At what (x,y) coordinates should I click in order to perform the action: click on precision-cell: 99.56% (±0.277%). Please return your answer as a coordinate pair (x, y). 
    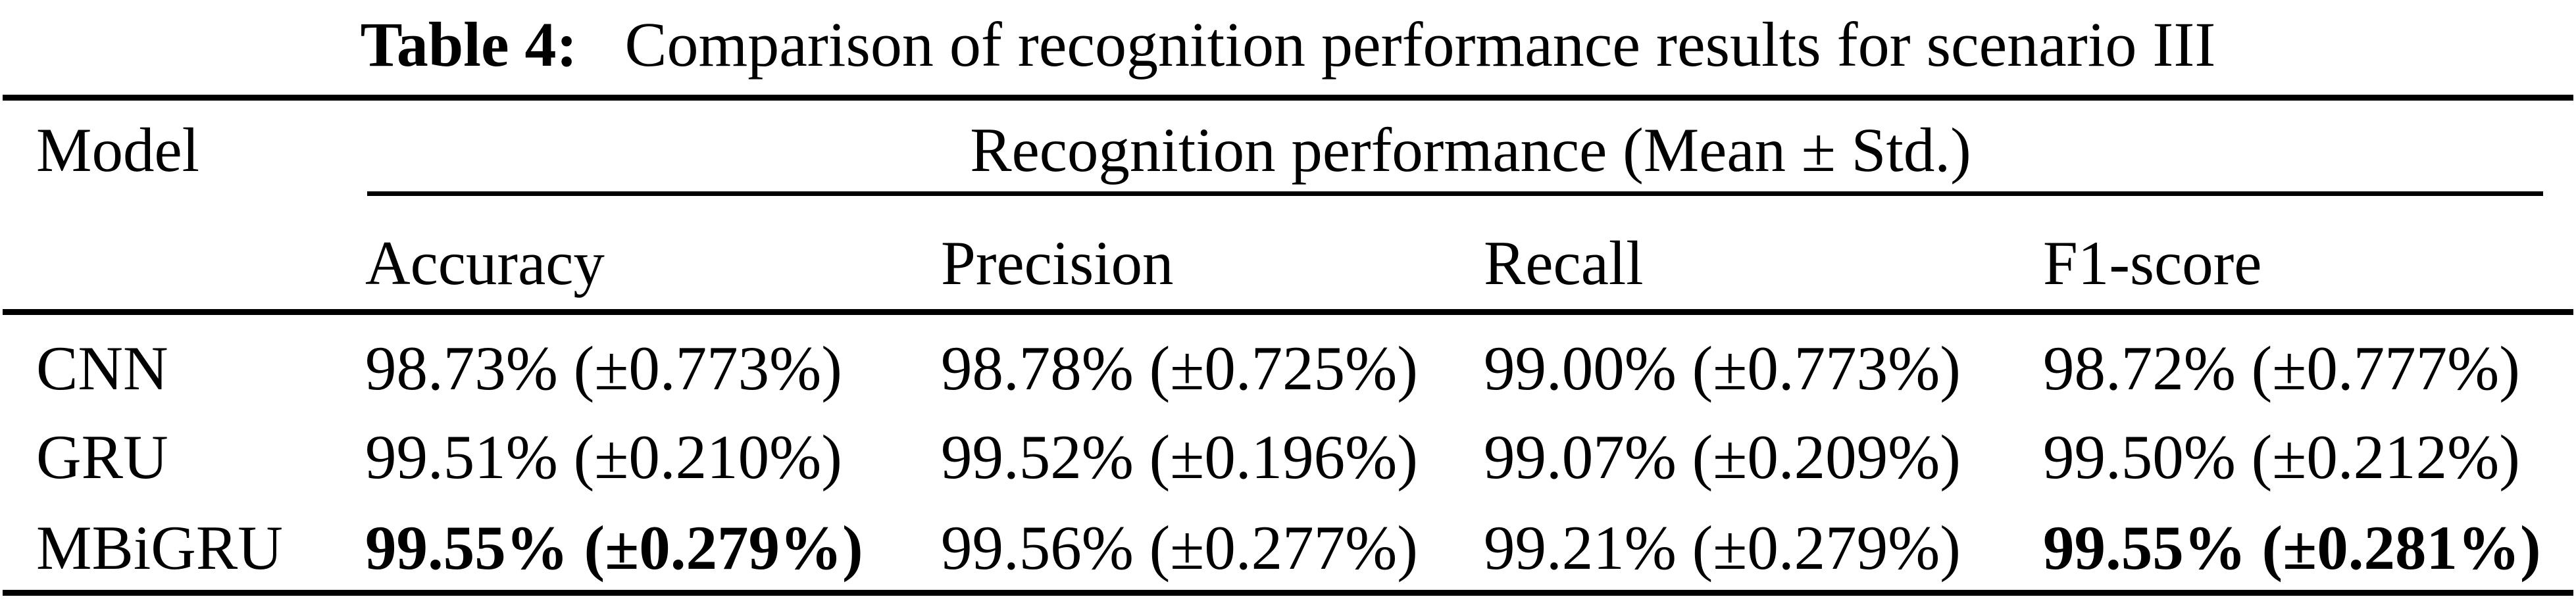
    Looking at the image, I should click on (1179, 548).